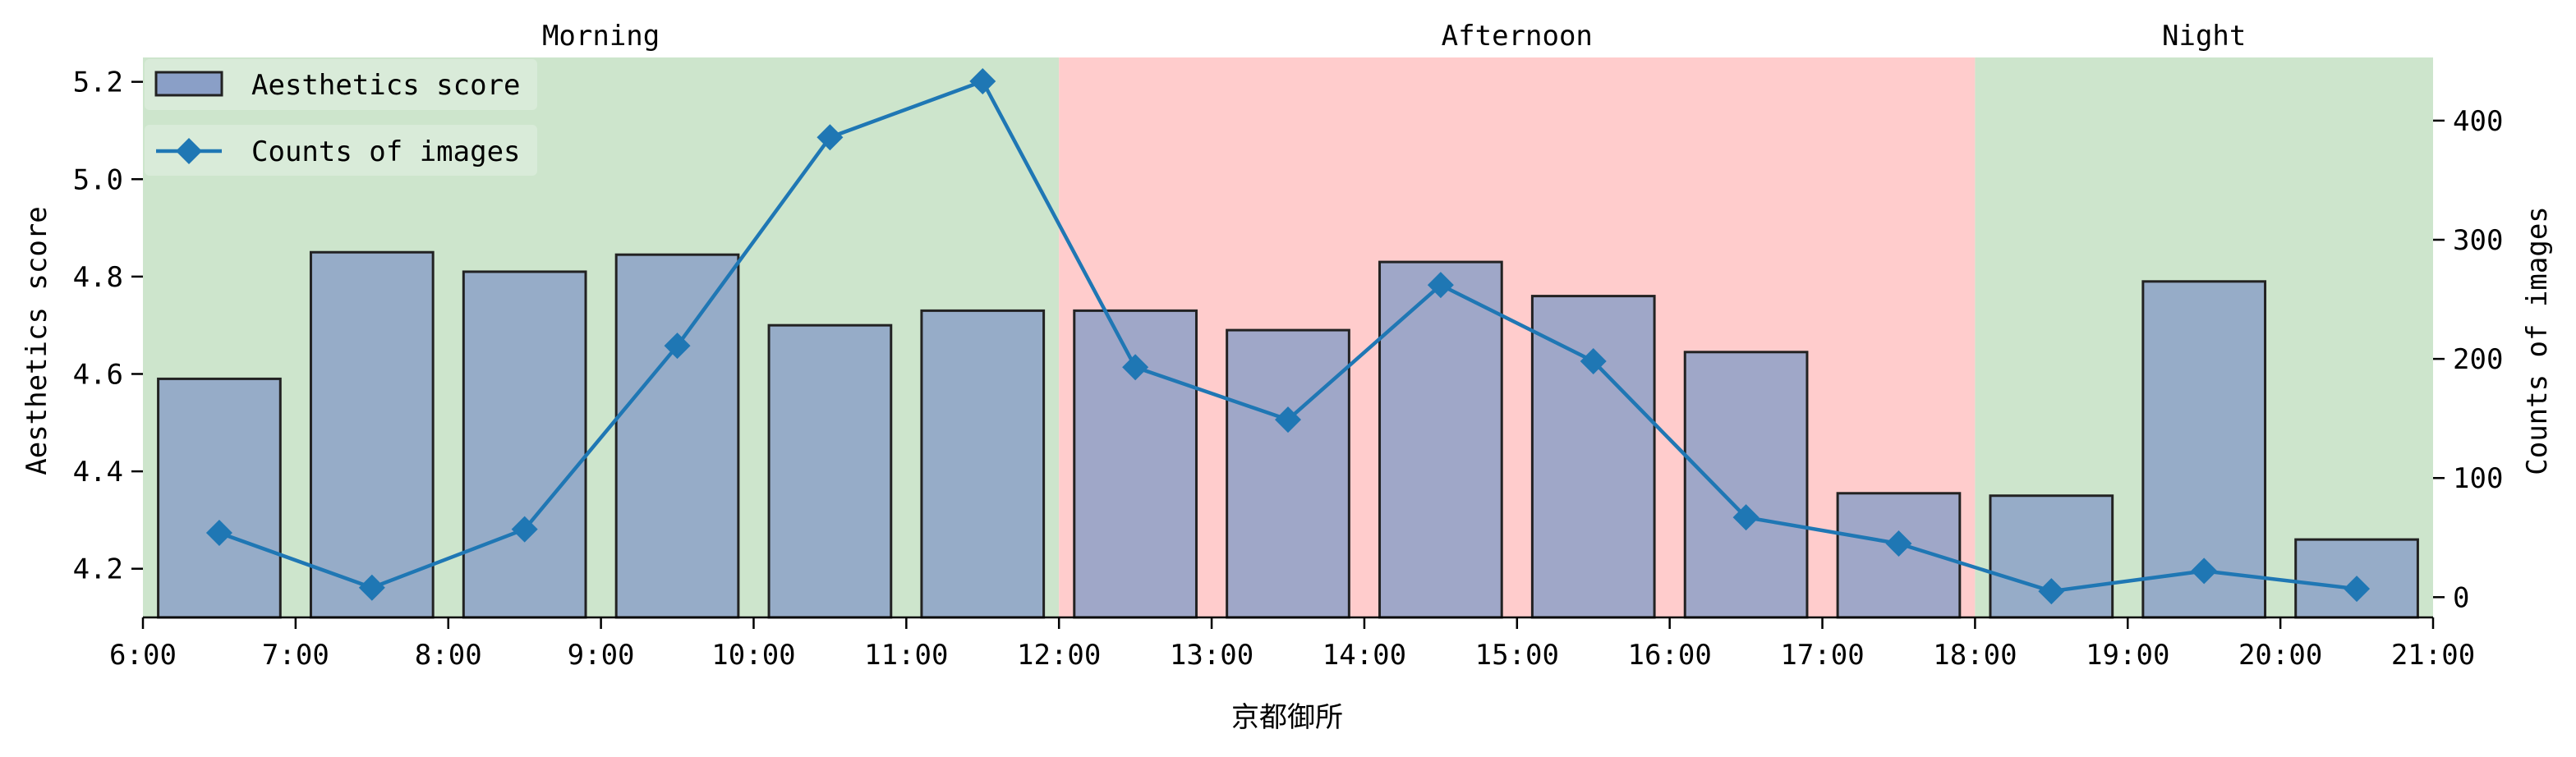 The width and height of the screenshot is (2576, 757). I want to click on x-tick-label-4: 10:00, so click(753, 655).